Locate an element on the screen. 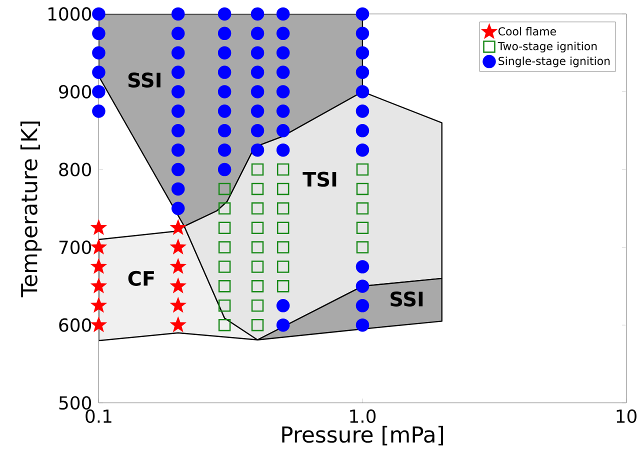 Image resolution: width=641 pixels, height=469 pixels. x-axis-title: Pressure [mPa] is located at coordinates (363, 436).